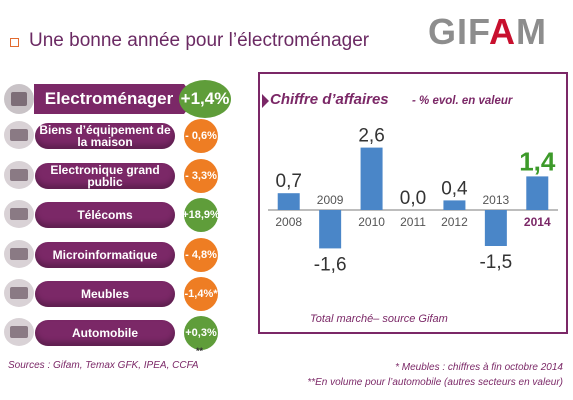  I want to click on phone-icon, so click(19, 214).